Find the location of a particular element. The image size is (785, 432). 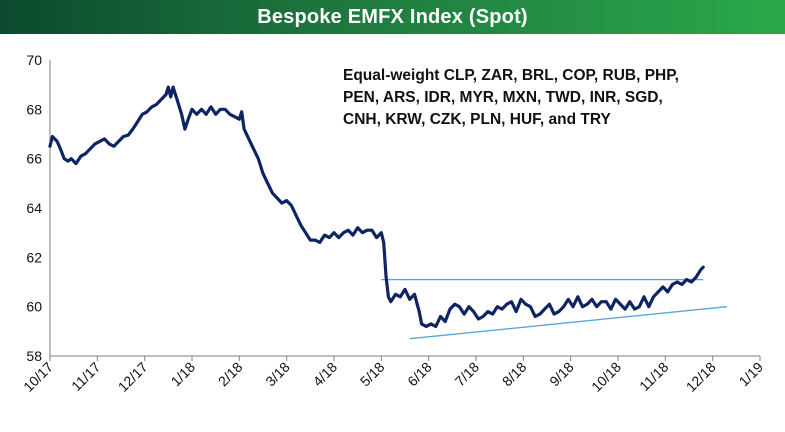

chart-title: Bespoke EMFX Index (Spot) is located at coordinates (392, 16).